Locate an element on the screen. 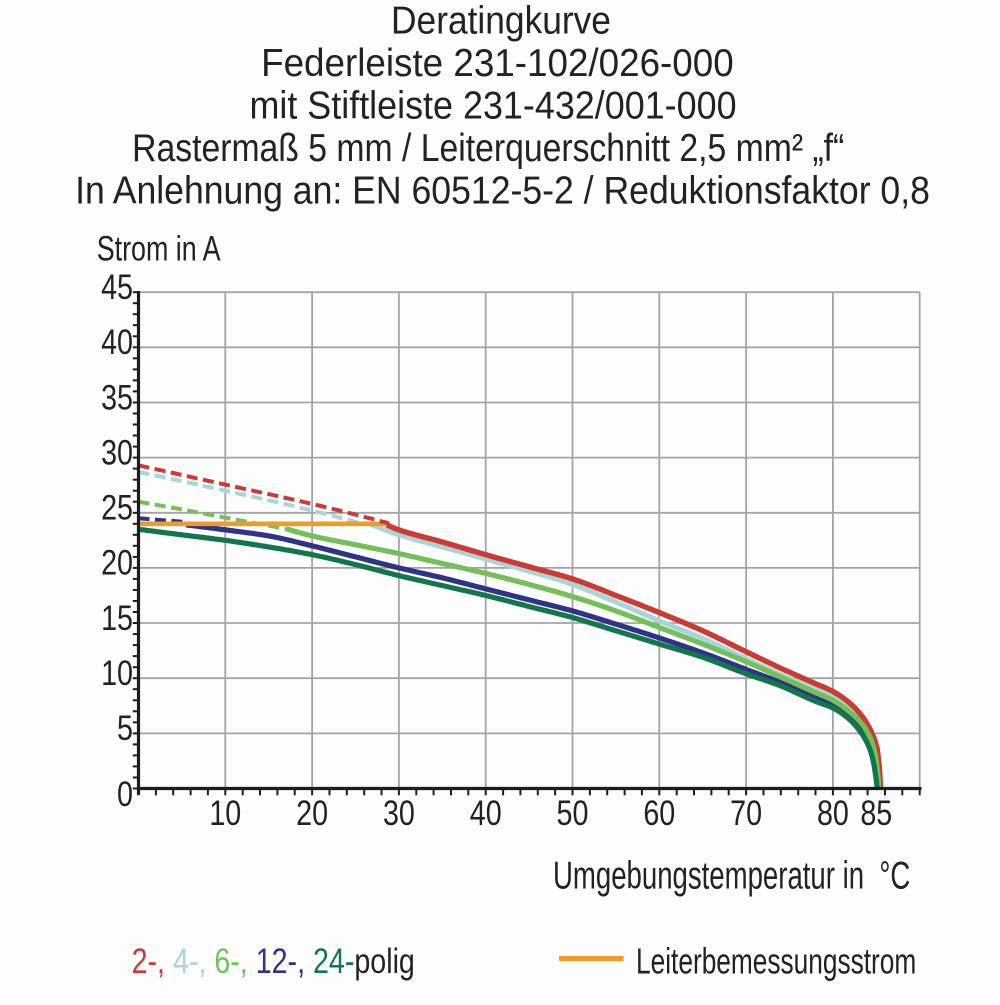 The height and width of the screenshot is (1005, 1000). svg-text: 35 is located at coordinates (117, 397).